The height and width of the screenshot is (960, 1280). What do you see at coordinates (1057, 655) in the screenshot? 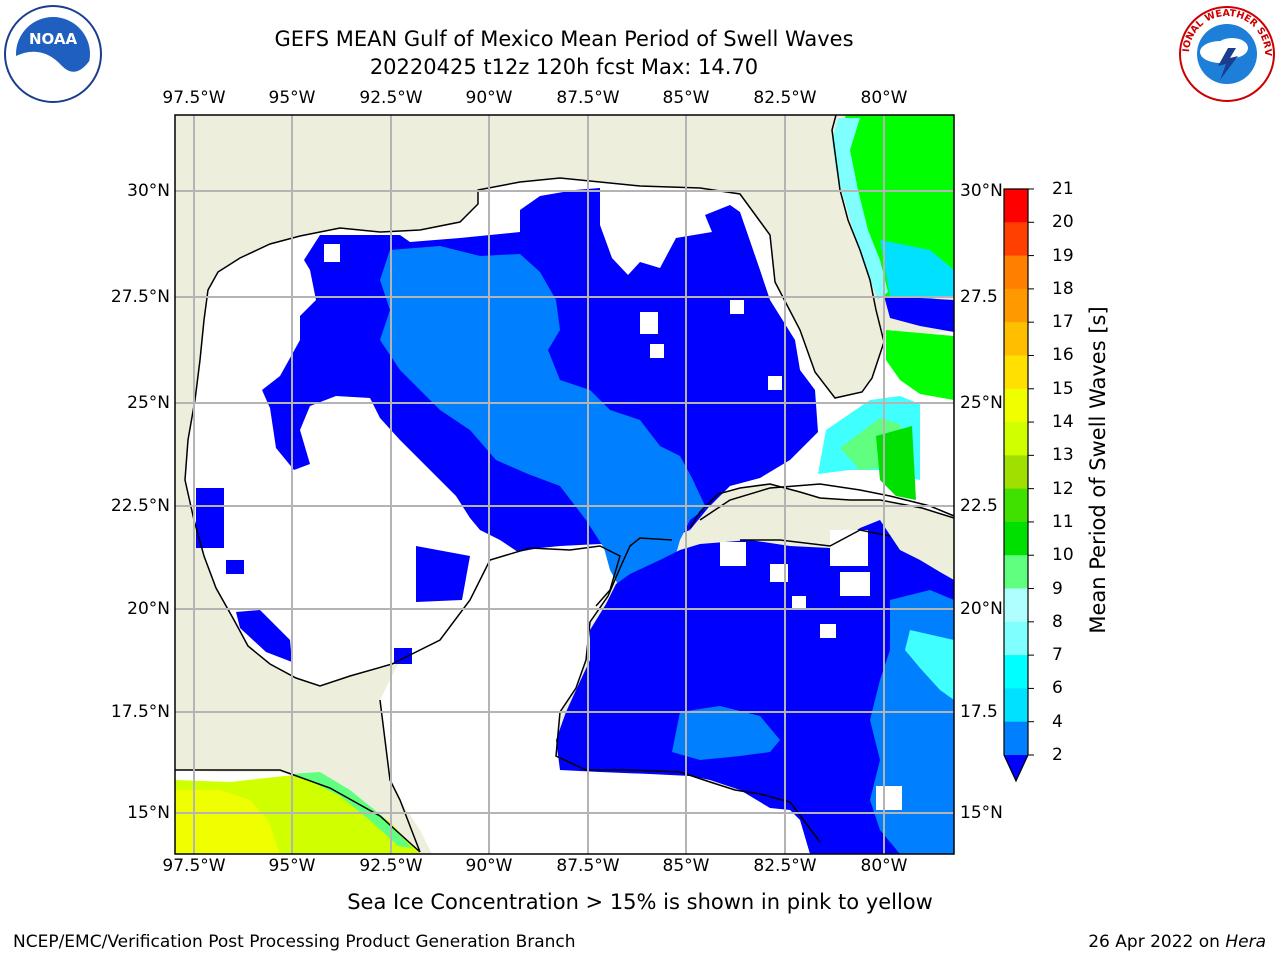
I see `colorbar-tick-label: 7` at bounding box center [1057, 655].